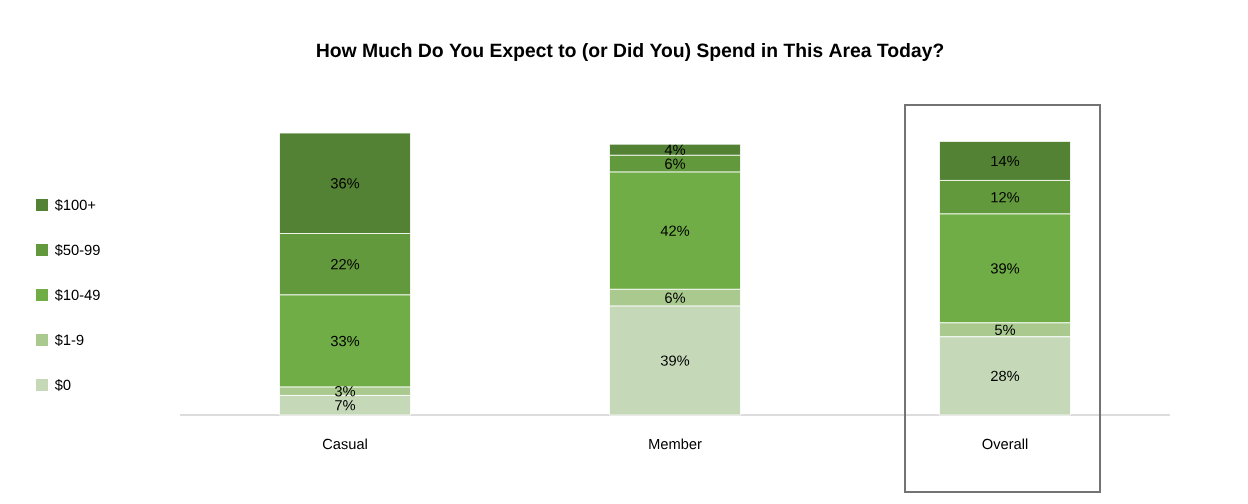 The image size is (1248, 504). I want to click on data-label: 12%, so click(1005, 197).